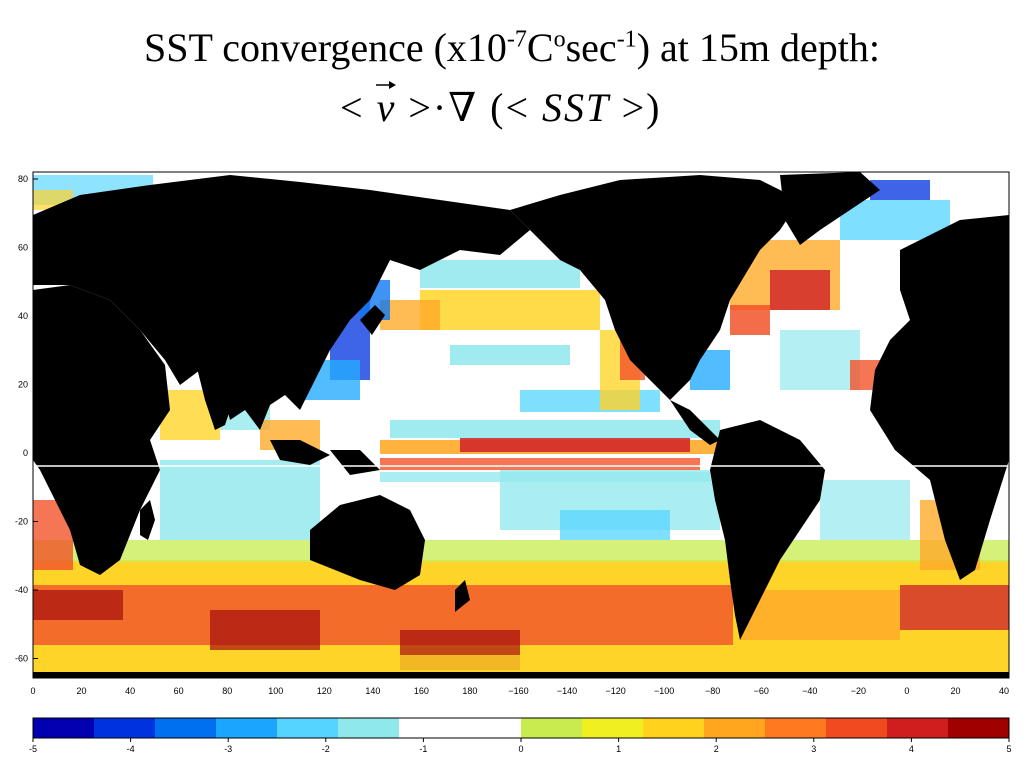  Describe the element at coordinates (372, 691) in the screenshot. I see `x-tick-label: 140` at that location.